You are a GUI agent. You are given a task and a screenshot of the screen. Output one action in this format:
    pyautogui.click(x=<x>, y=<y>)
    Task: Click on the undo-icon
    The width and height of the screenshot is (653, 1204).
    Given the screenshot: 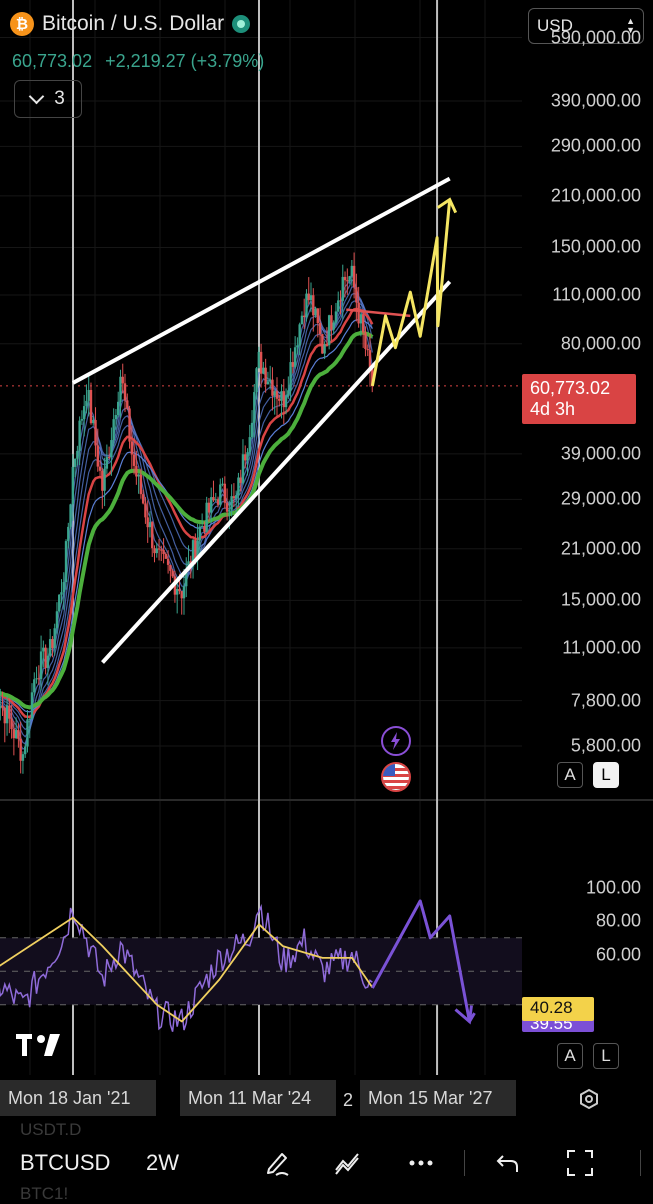 What is the action you would take?
    pyautogui.click(x=508, y=1163)
    